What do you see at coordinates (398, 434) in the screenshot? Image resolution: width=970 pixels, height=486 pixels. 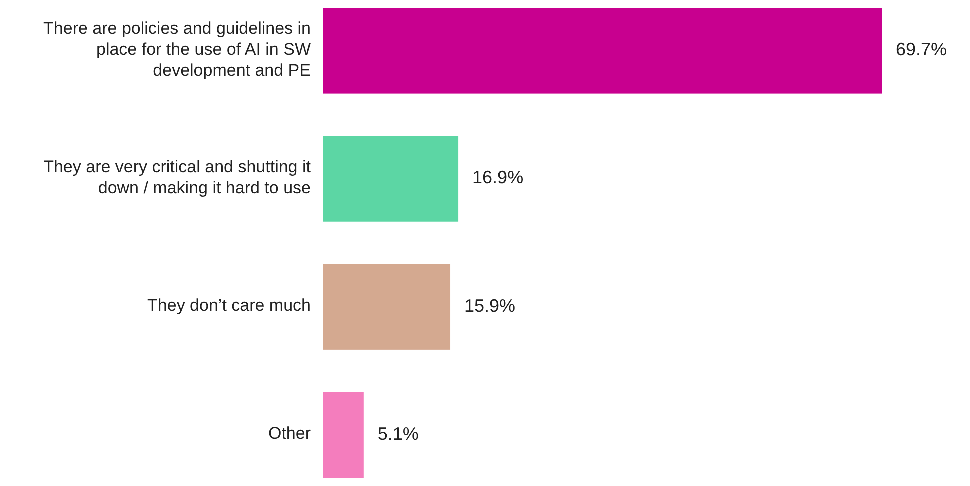 I see `data-label: 5.1%` at bounding box center [398, 434].